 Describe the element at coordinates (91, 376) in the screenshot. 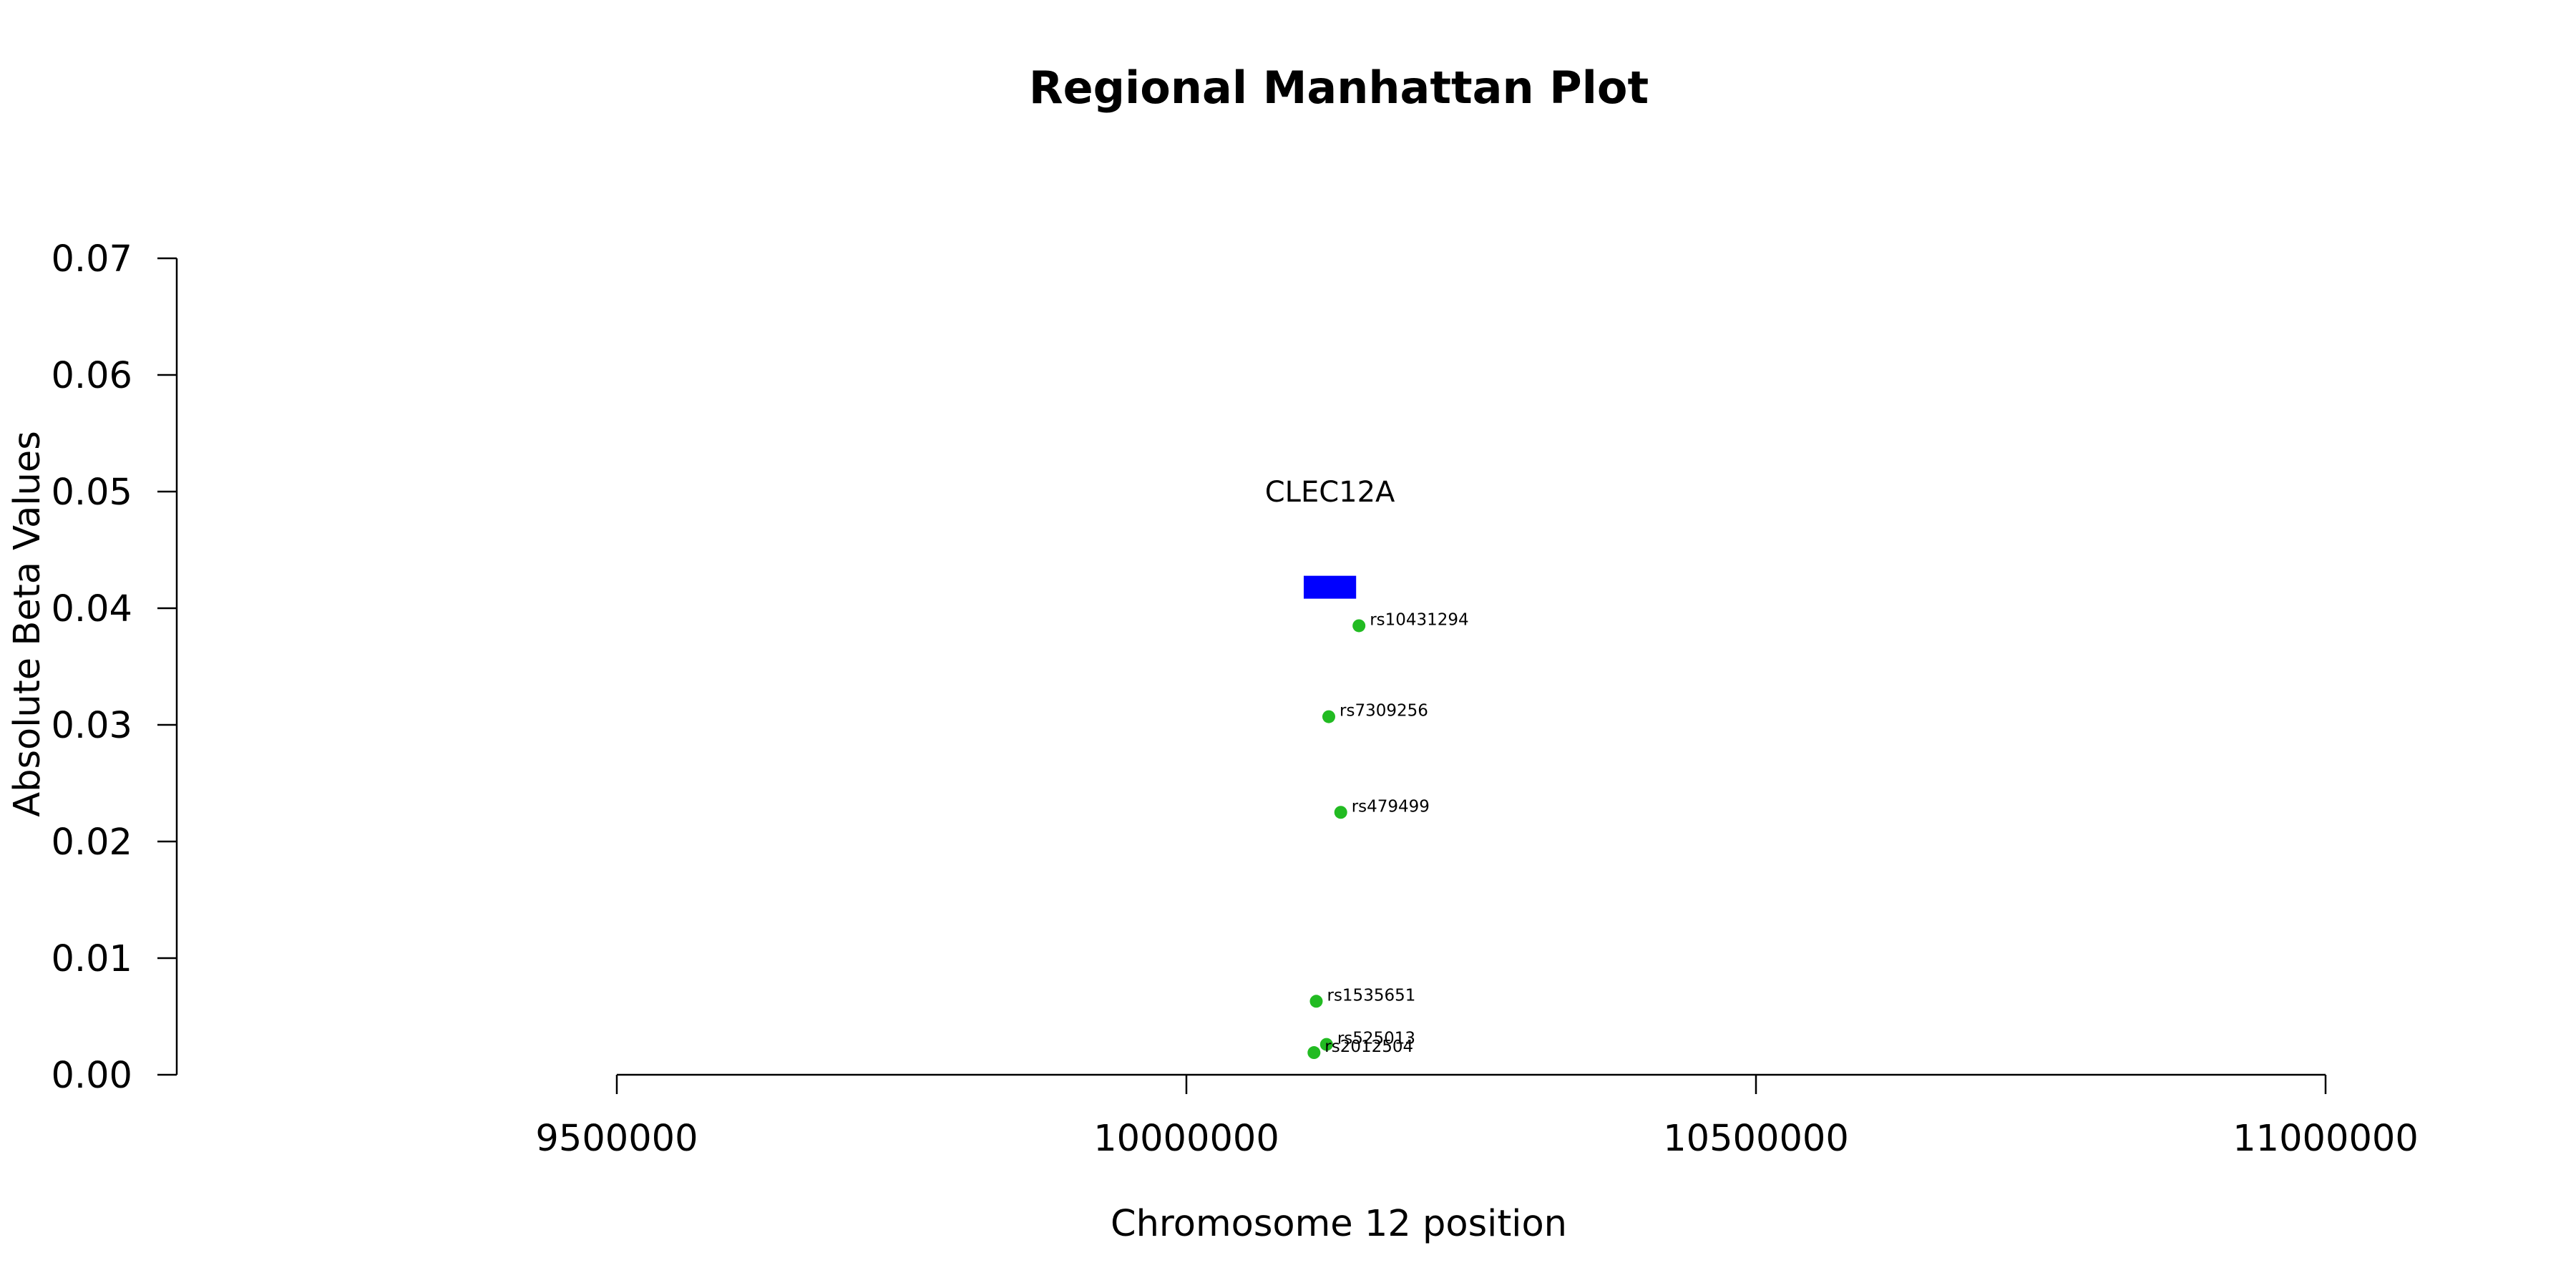

I see `y-tick-label: 0.06` at that location.